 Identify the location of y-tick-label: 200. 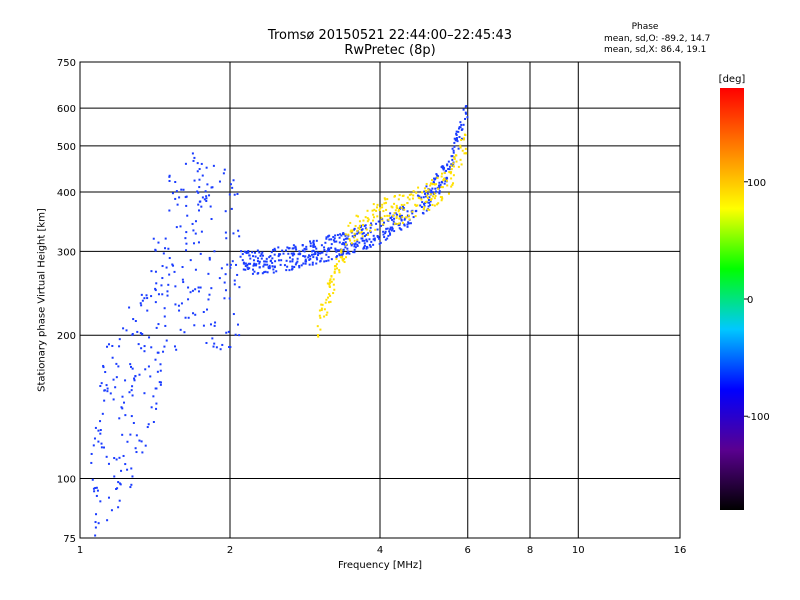
(66, 336).